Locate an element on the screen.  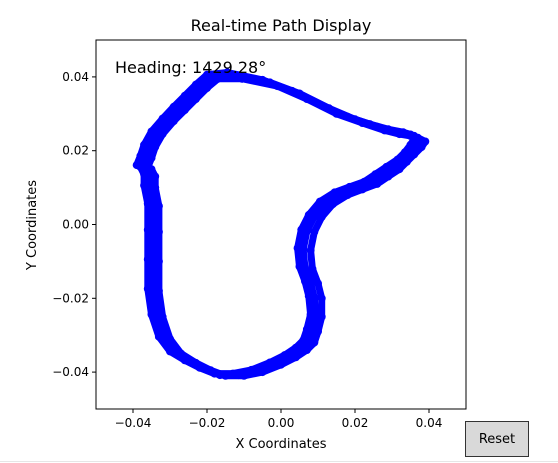
reset-button: Reset is located at coordinates (497, 439).